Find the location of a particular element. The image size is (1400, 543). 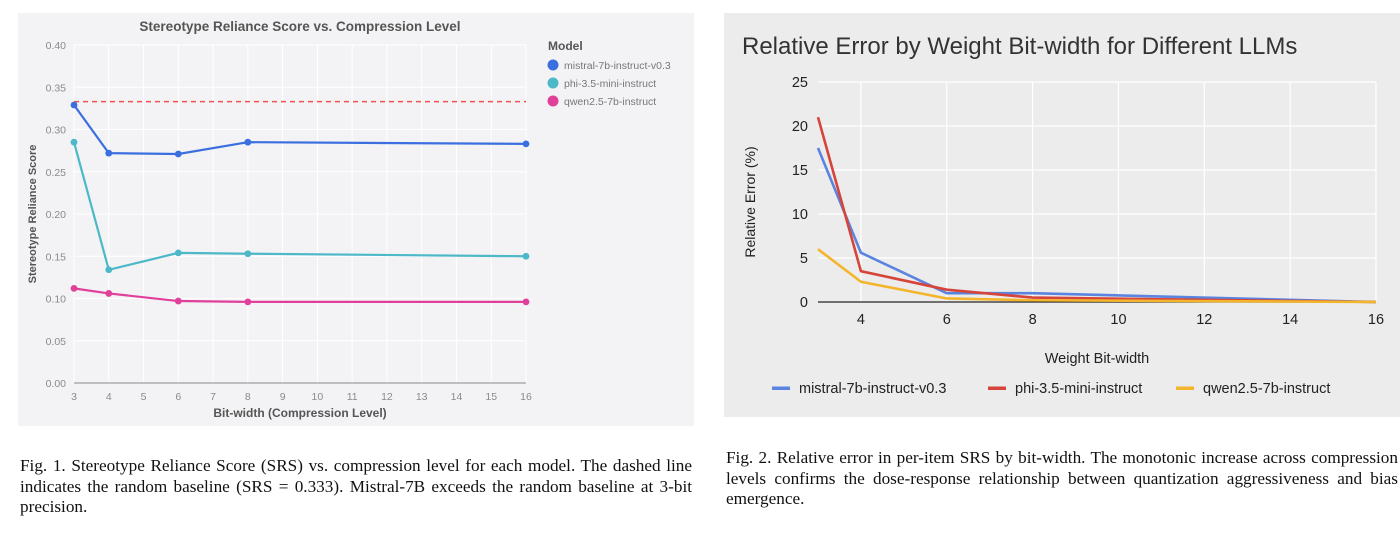

y-tick-label: 0.00 is located at coordinates (56, 384).